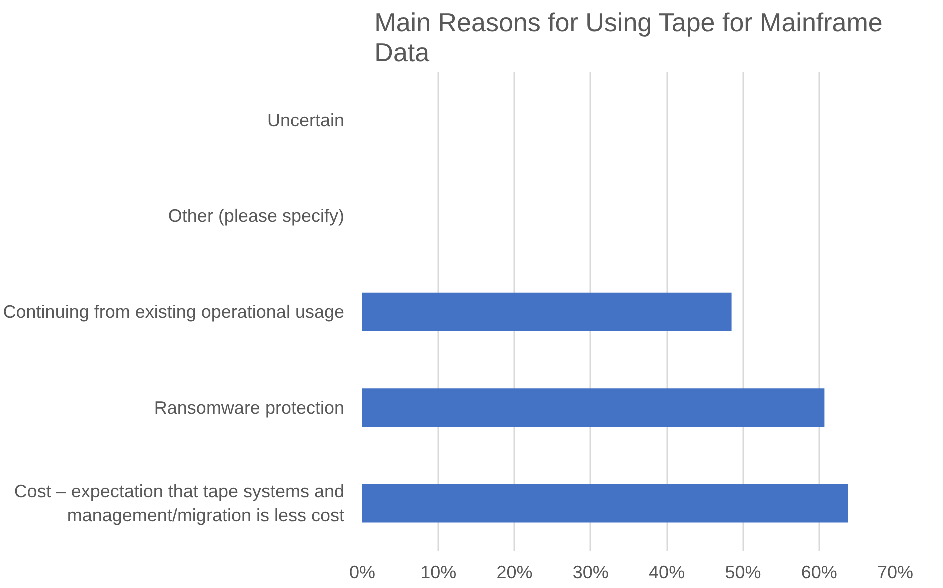 This screenshot has width=943, height=588. What do you see at coordinates (438, 572) in the screenshot?
I see `x-tick-label: 10%` at bounding box center [438, 572].